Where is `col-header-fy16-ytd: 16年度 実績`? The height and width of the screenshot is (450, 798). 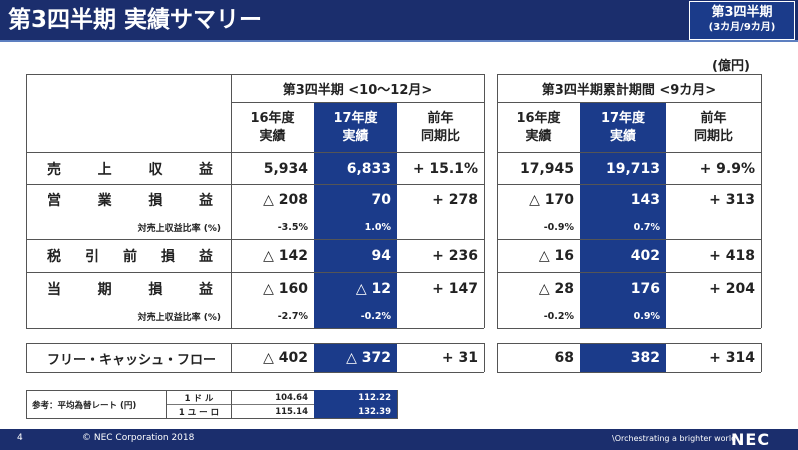 col-header-fy16-ytd: 16年度 実績 is located at coordinates (538, 127).